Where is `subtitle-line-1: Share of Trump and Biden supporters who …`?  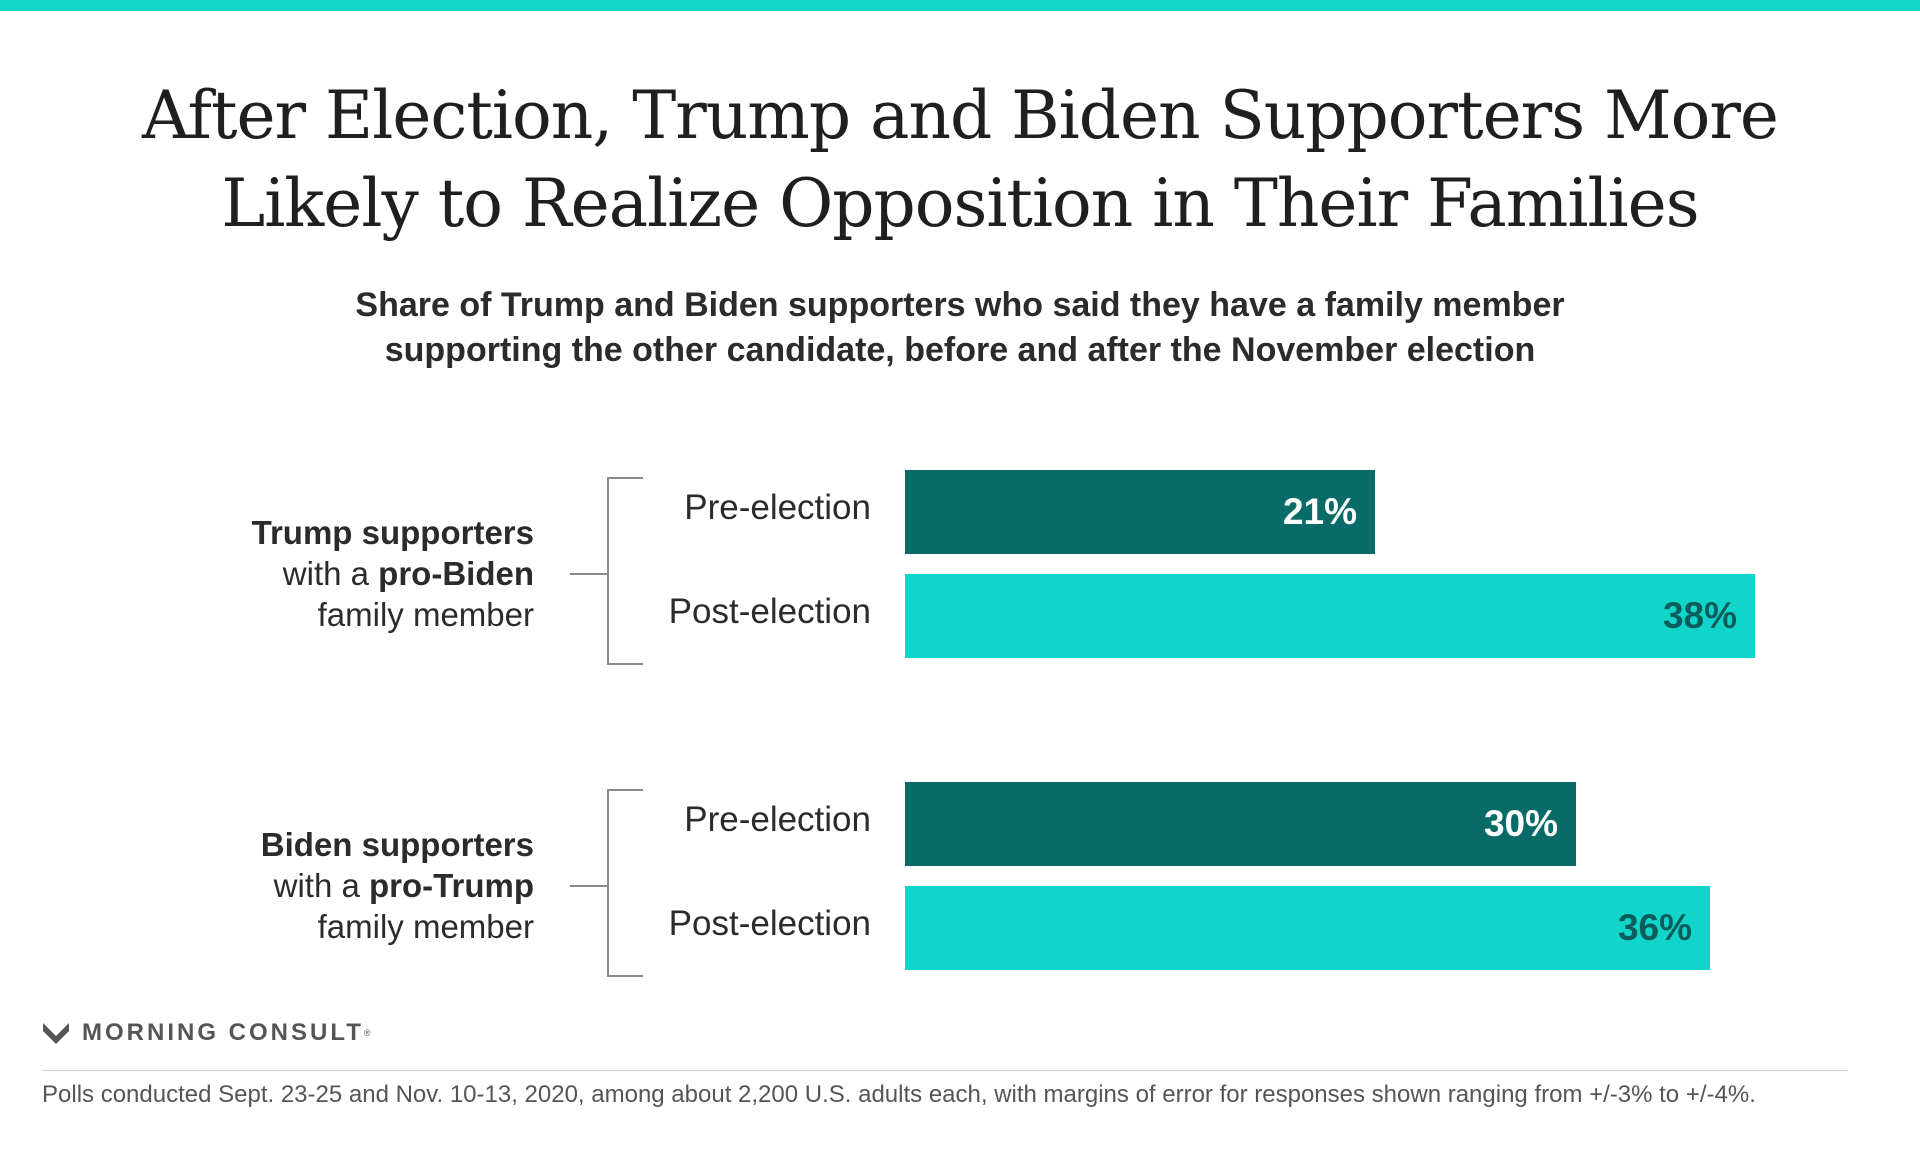 subtitle-line-1: Share of Trump and Biden supporters who … is located at coordinates (960, 305).